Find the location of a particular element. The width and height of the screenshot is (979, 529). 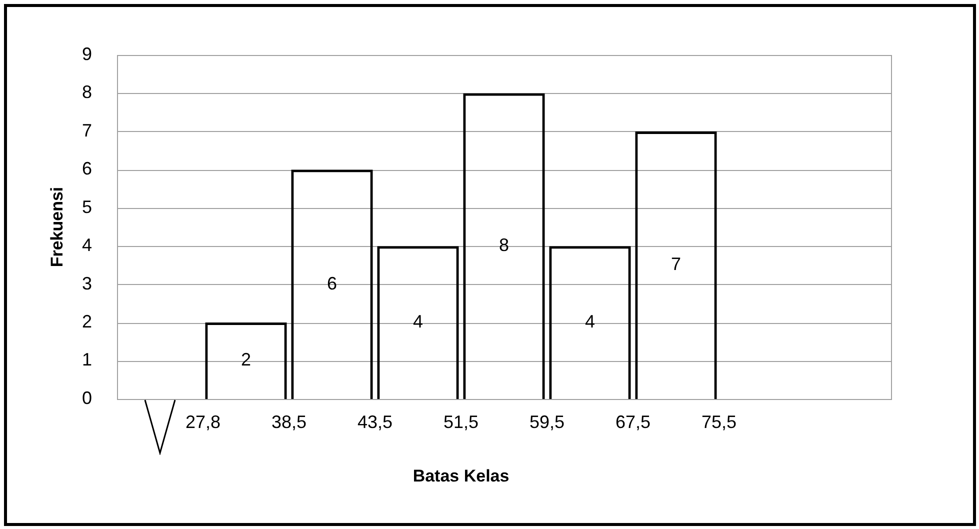

text: 38,5 is located at coordinates (289, 422).